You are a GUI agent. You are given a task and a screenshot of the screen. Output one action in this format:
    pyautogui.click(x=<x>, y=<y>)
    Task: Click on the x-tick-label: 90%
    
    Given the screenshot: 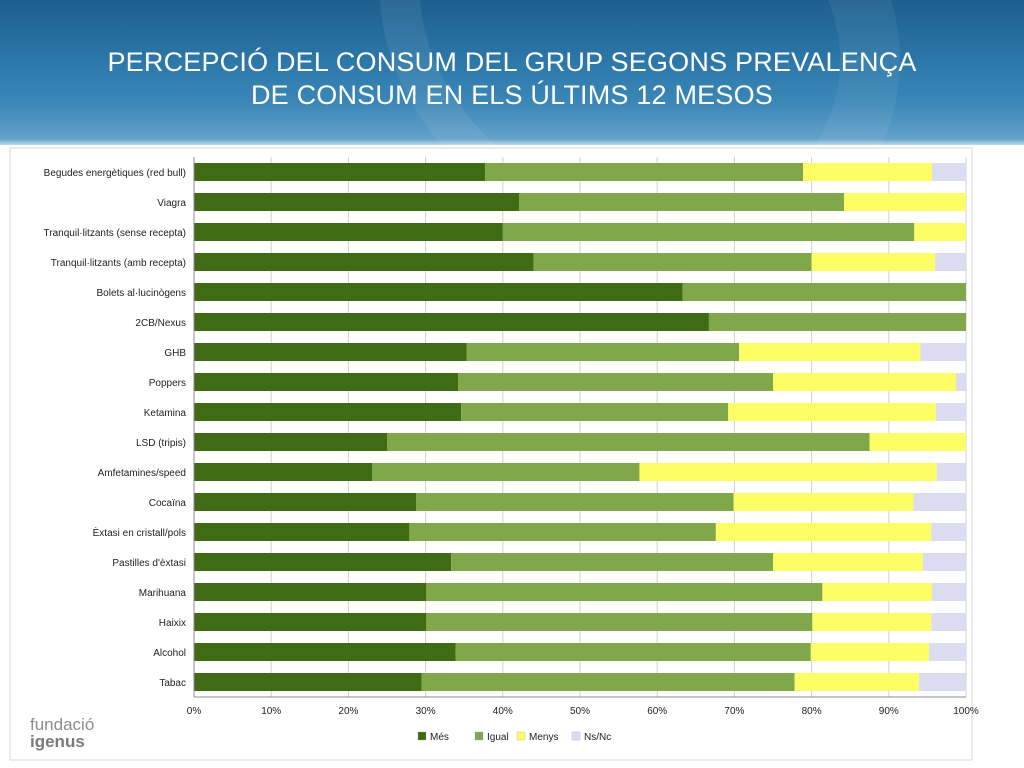 What is the action you would take?
    pyautogui.click(x=889, y=711)
    